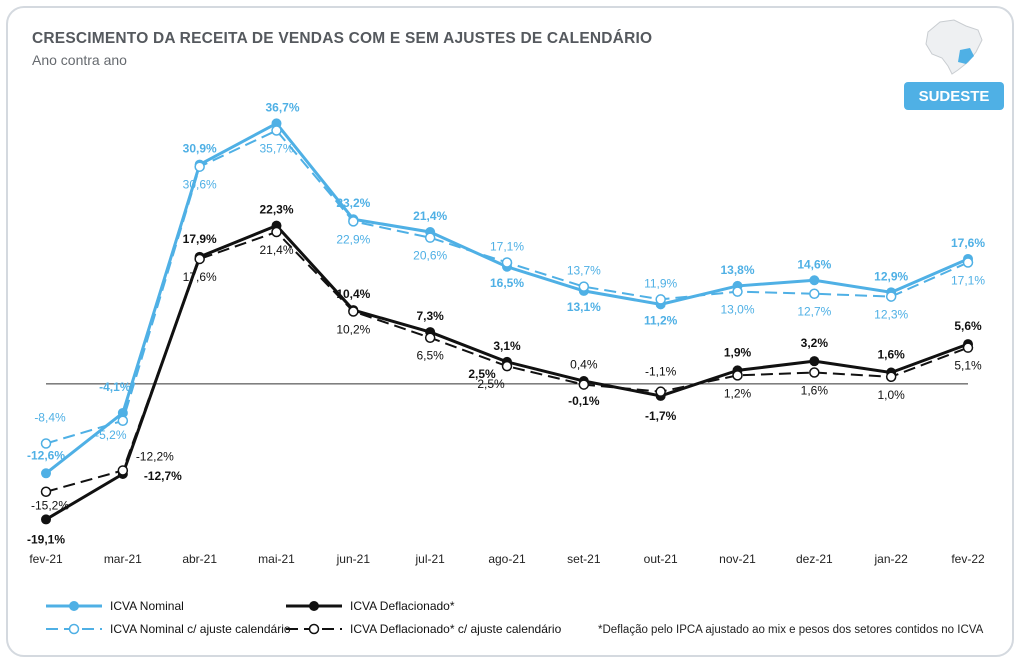 The height and width of the screenshot is (667, 1024). Describe the element at coordinates (276, 559) in the screenshot. I see `x-tick-label: mai-21` at that location.